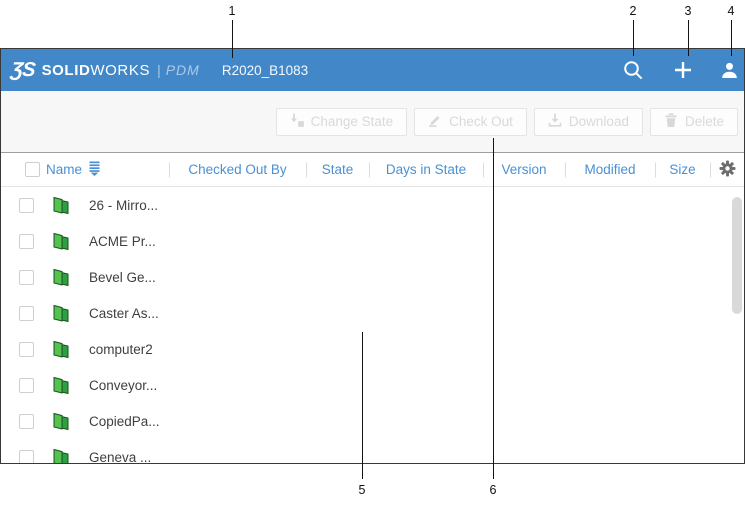 The height and width of the screenshot is (507, 745). What do you see at coordinates (265, 70) in the screenshot?
I see `vault-name: R2020_B1083` at bounding box center [265, 70].